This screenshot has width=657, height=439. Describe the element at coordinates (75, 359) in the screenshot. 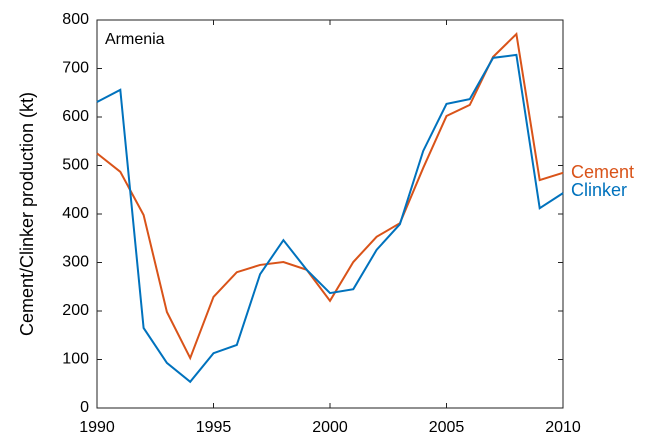

I see `y-tick-label: 100` at that location.